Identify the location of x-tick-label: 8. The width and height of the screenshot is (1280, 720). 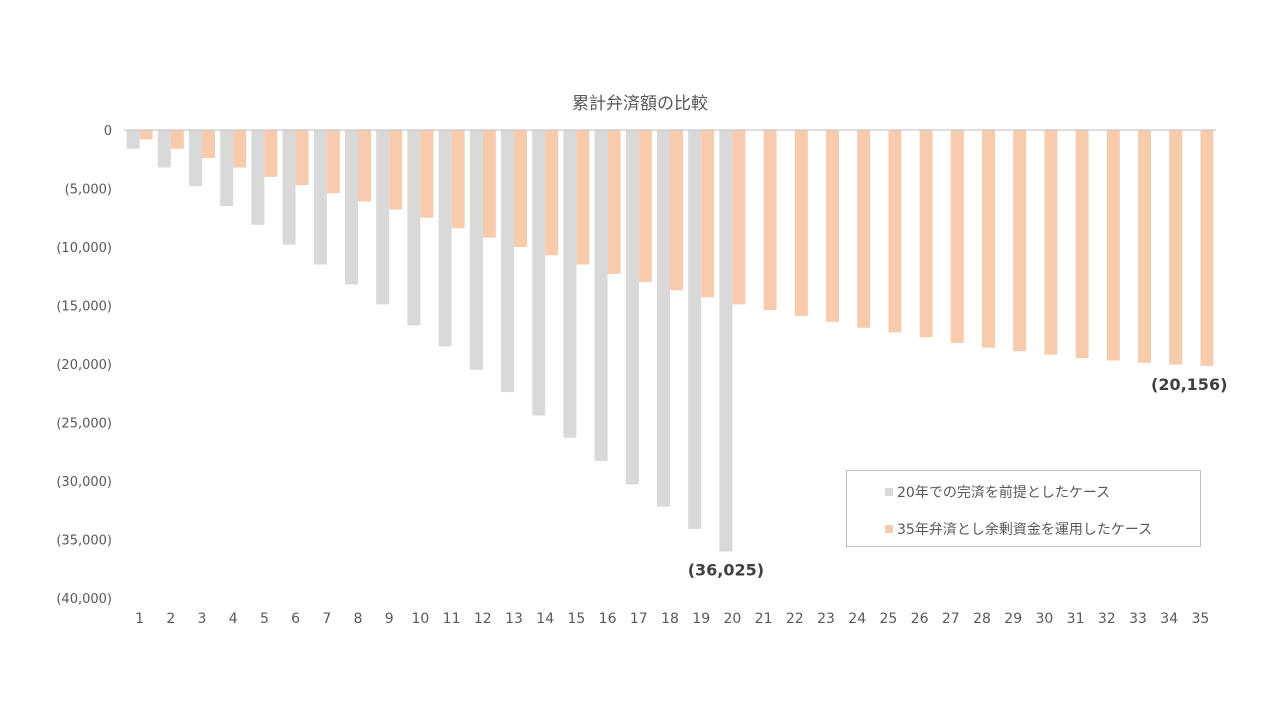
(358, 619).